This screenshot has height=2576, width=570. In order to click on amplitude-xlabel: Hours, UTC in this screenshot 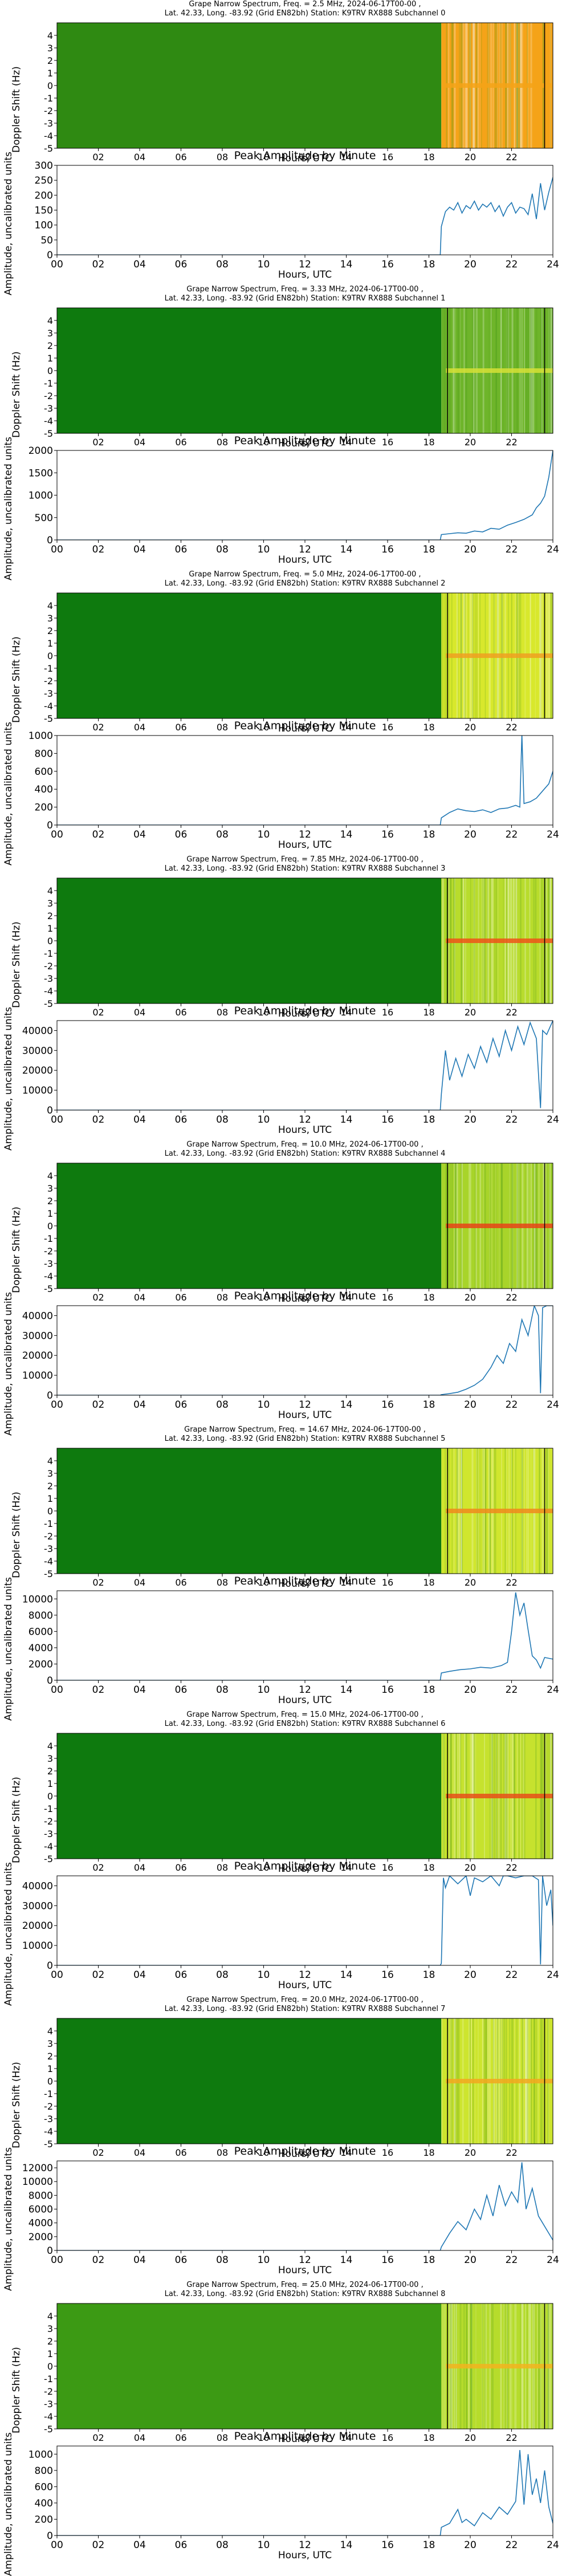, I will do `click(305, 2555)`.